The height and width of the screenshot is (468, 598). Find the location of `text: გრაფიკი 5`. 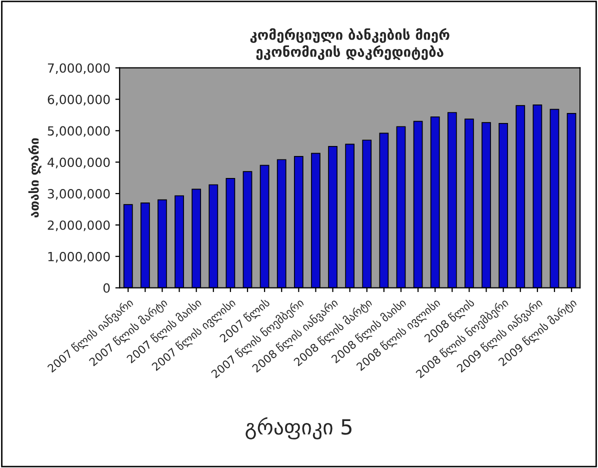

text: გრაფიკი 5 is located at coordinates (299, 428).